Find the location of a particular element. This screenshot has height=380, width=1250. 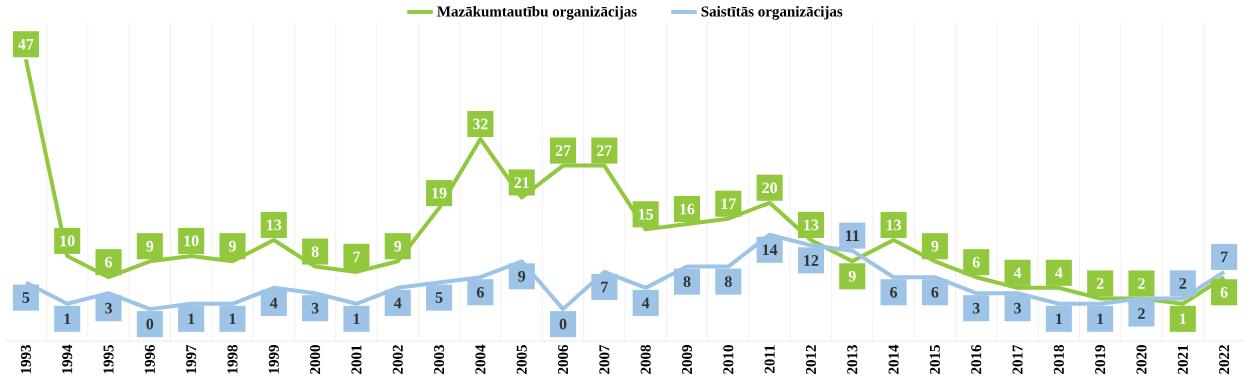

data-label: 47 is located at coordinates (26, 44).